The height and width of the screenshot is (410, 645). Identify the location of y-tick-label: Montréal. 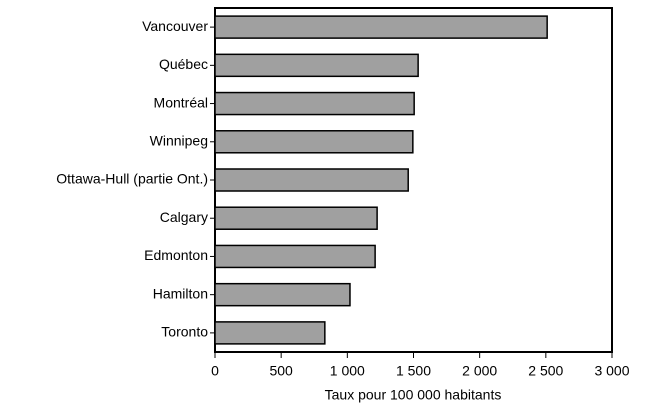
(181, 102).